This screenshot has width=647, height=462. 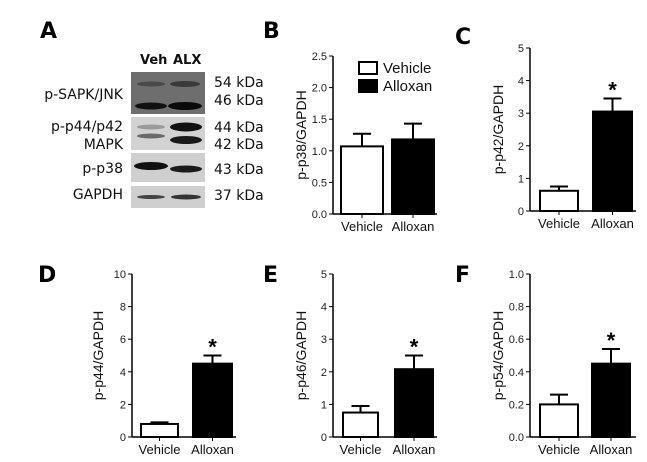 What do you see at coordinates (324, 438) in the screenshot?
I see `y-tick-label-e: 0` at bounding box center [324, 438].